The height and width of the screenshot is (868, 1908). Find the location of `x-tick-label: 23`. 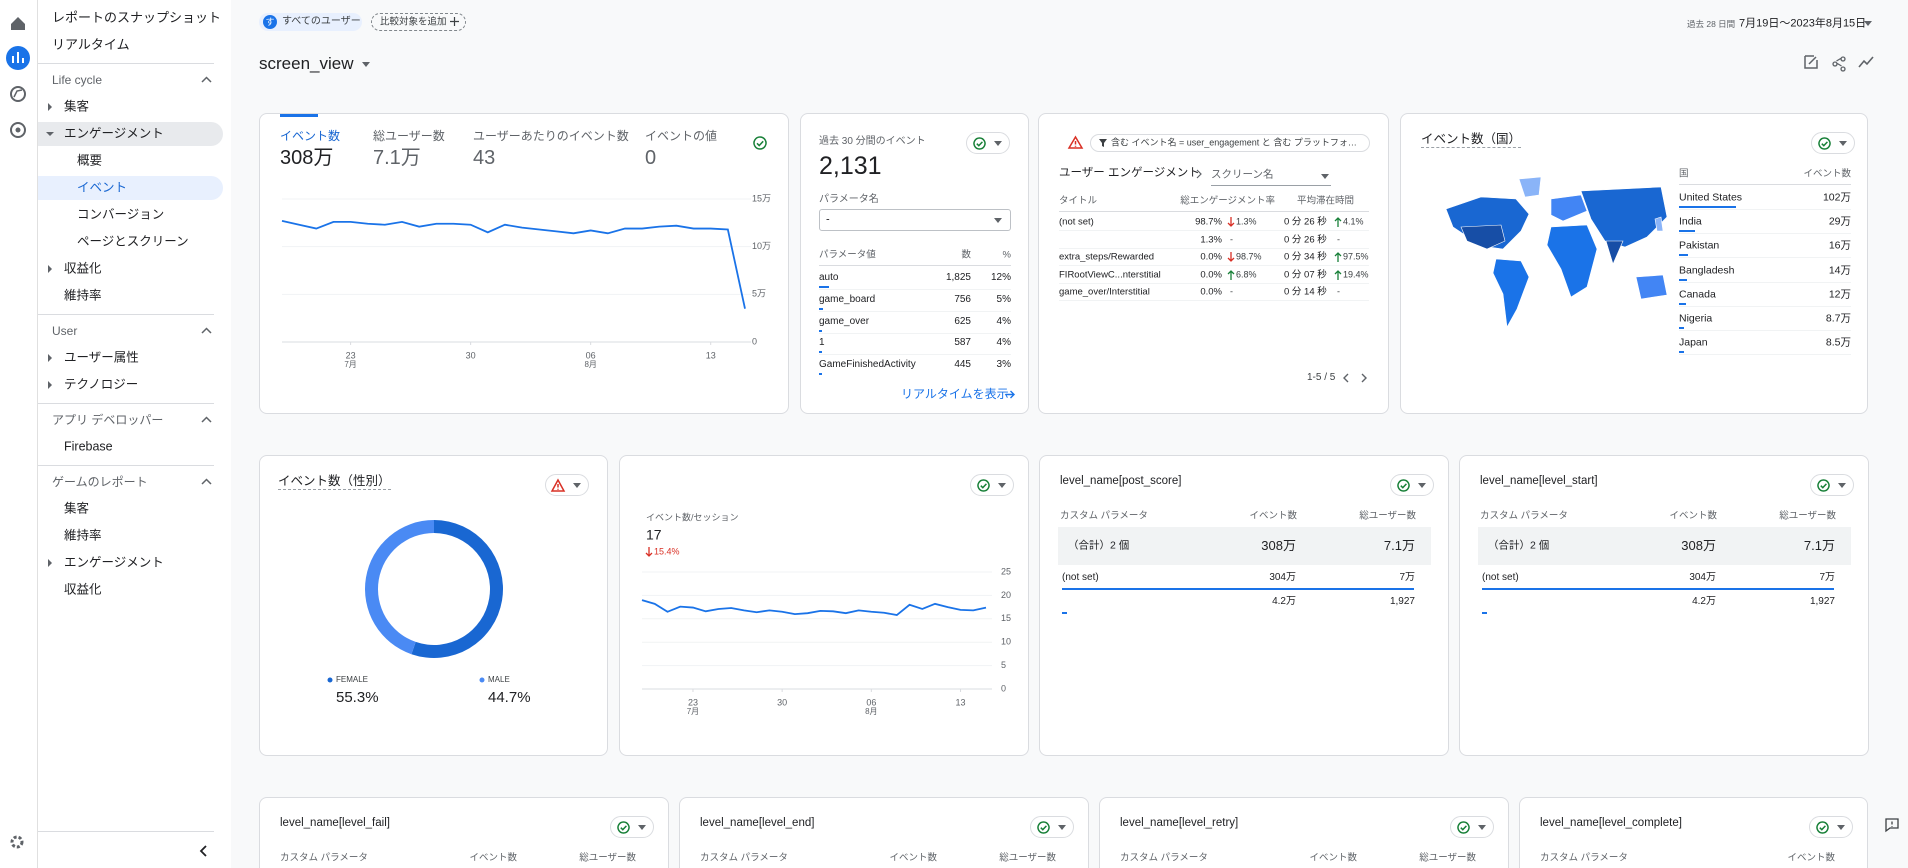

x-tick-label: 23 is located at coordinates (693, 702).